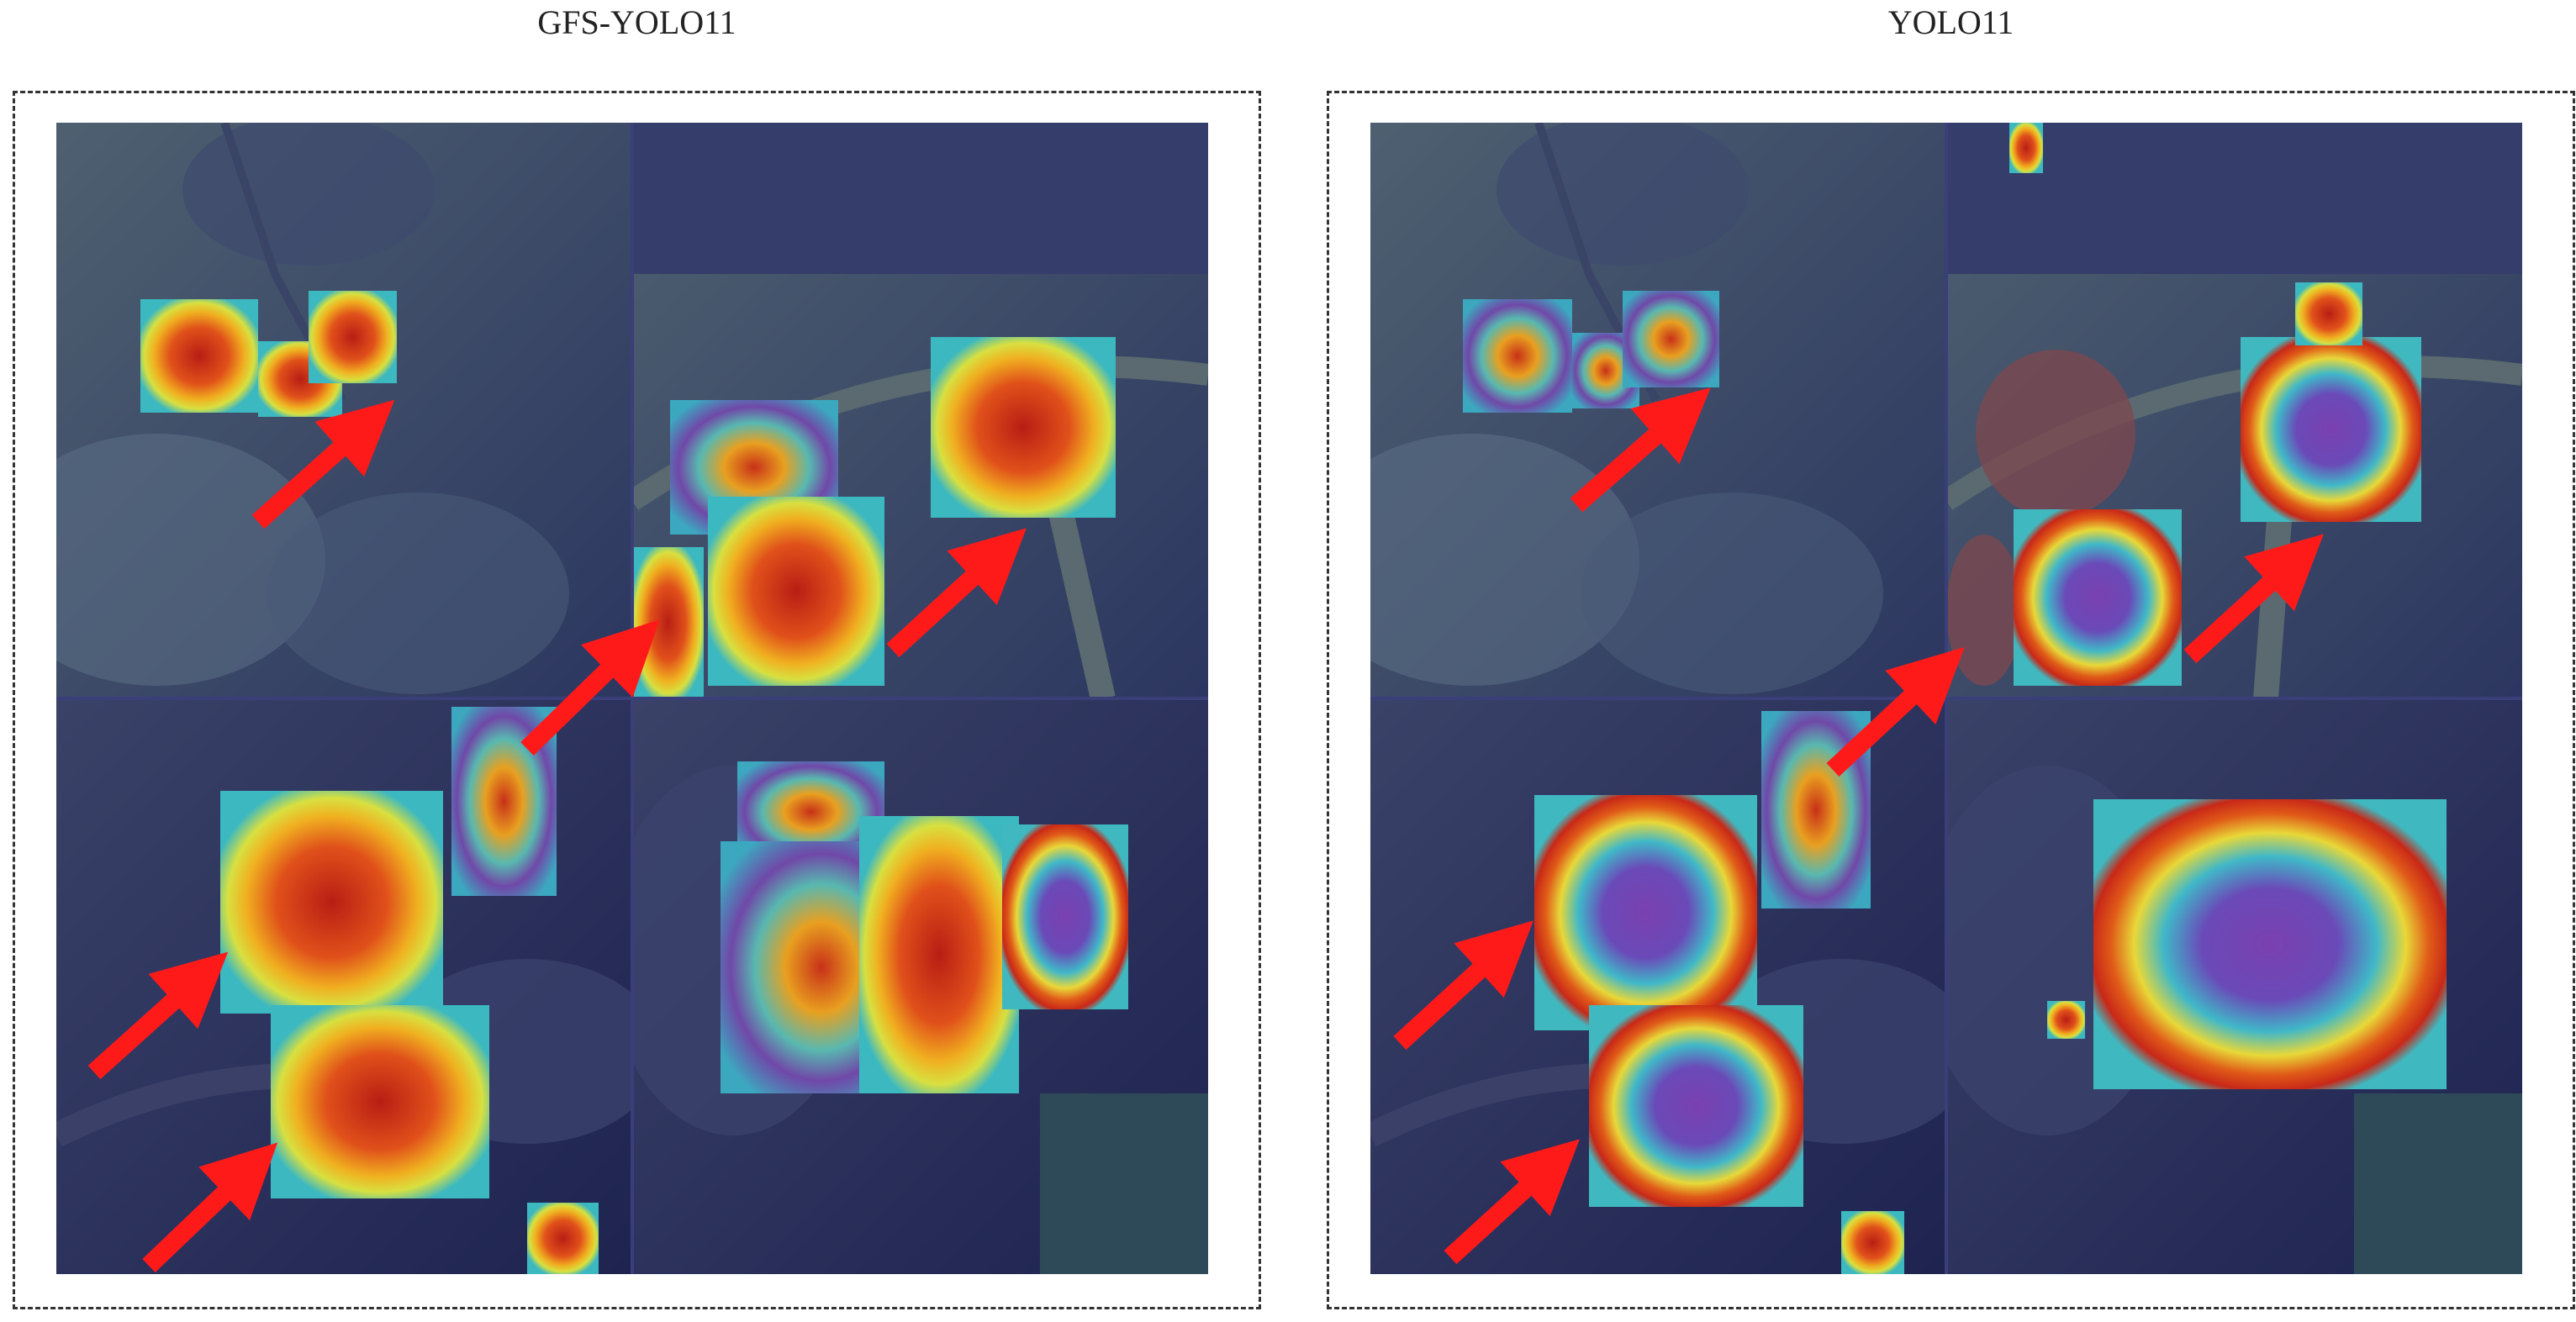 This screenshot has width=2576, height=1322. What do you see at coordinates (1951, 22) in the screenshot?
I see `right-panel-title: YOLO11` at bounding box center [1951, 22].